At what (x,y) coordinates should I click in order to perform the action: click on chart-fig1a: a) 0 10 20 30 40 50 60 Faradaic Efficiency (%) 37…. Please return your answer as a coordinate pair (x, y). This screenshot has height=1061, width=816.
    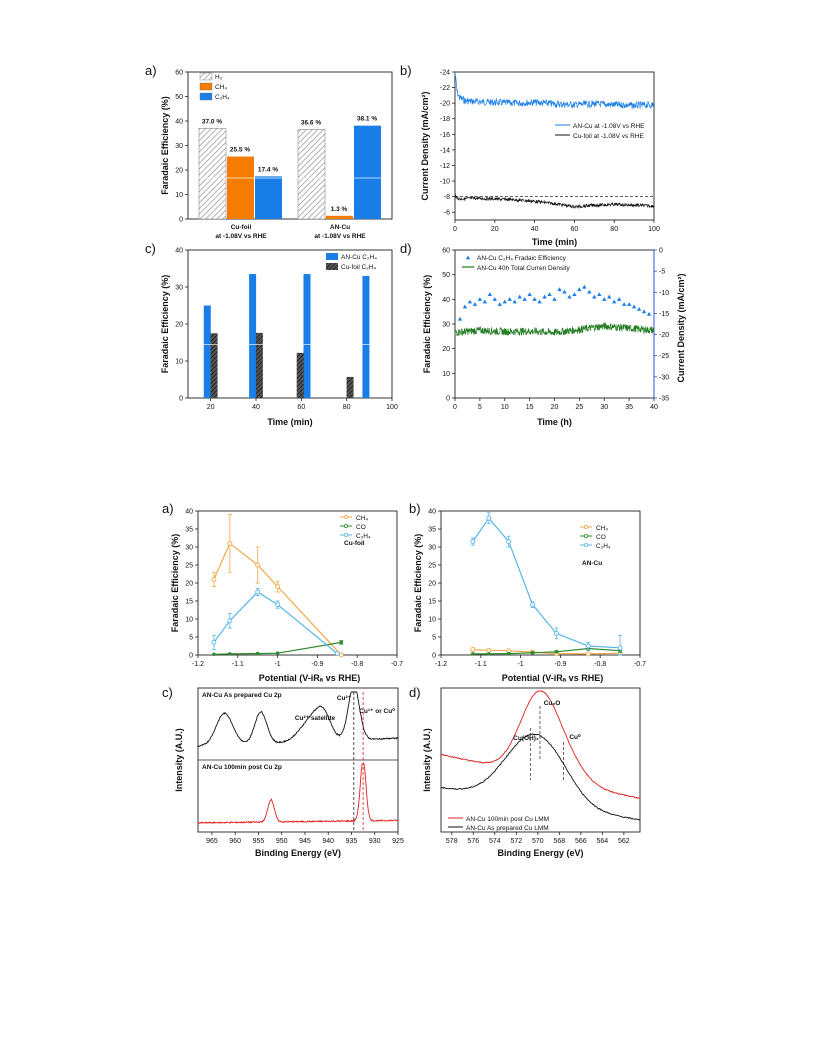
    Looking at the image, I should click on (269, 151).